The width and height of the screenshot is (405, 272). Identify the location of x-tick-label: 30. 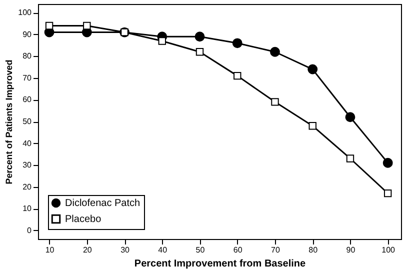
(125, 250).